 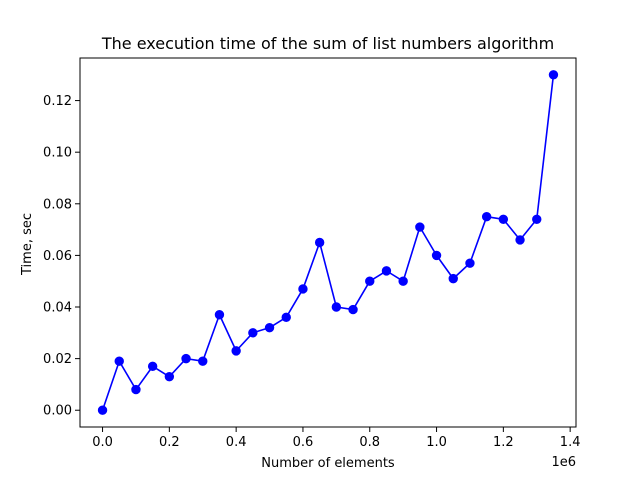 I want to click on y-tick-label: 0.08, so click(x=57, y=204).